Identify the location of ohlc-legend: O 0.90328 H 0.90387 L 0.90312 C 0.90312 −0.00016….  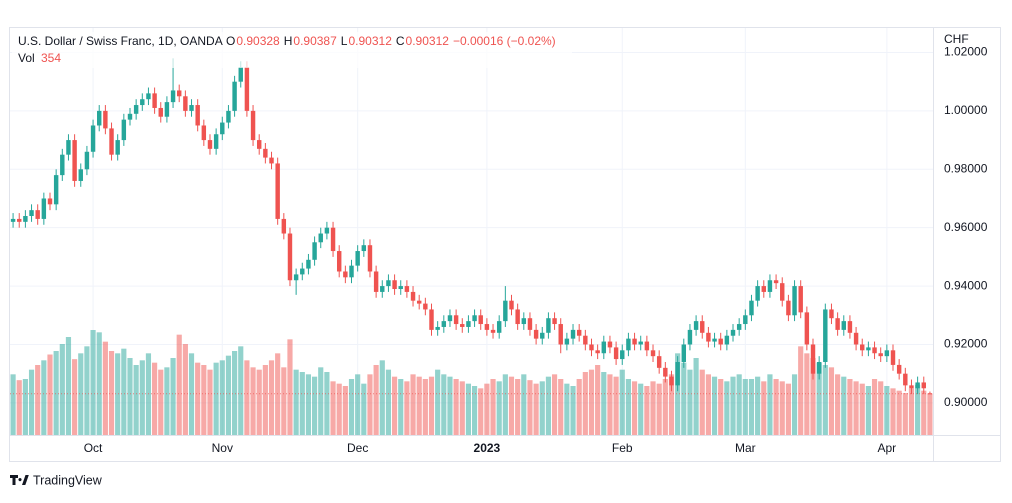
(391, 41).